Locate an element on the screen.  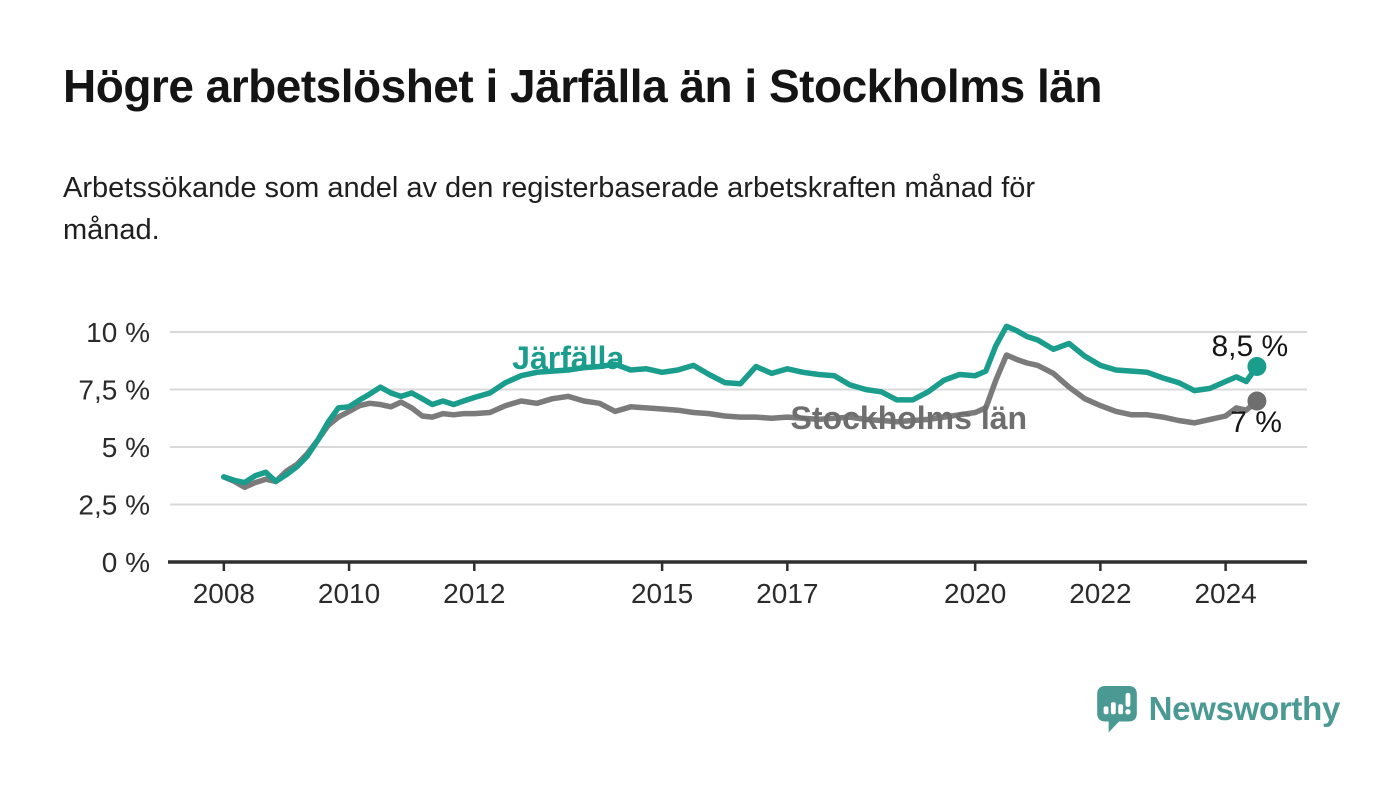
y-tick-label-7.5: 7,5 % is located at coordinates (114, 390).